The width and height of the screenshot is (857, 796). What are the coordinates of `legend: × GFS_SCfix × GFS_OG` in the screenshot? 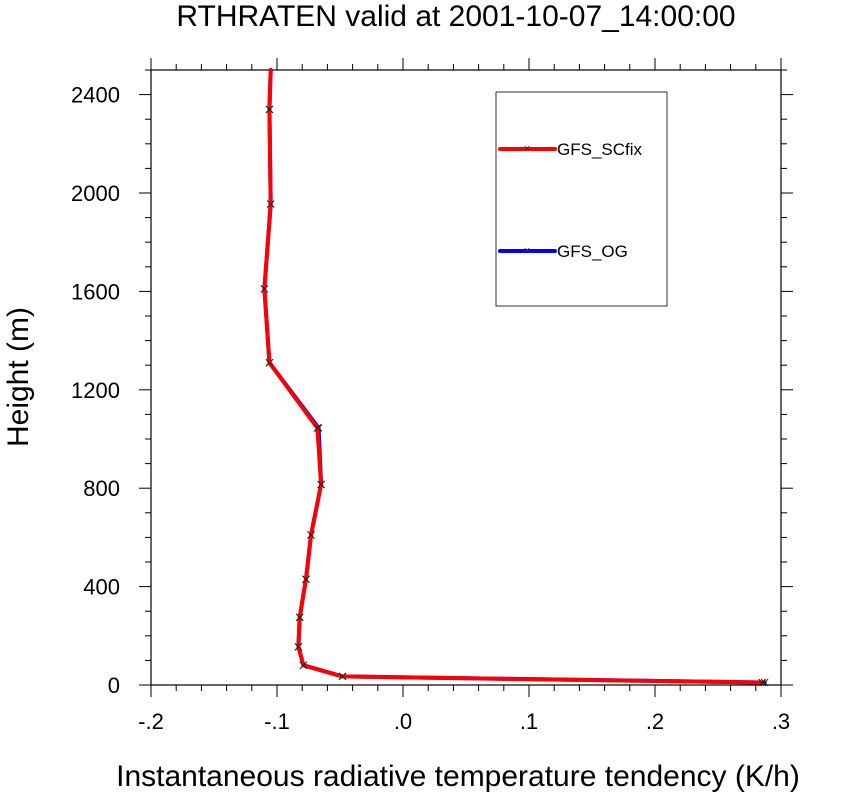 It's located at (581, 199).